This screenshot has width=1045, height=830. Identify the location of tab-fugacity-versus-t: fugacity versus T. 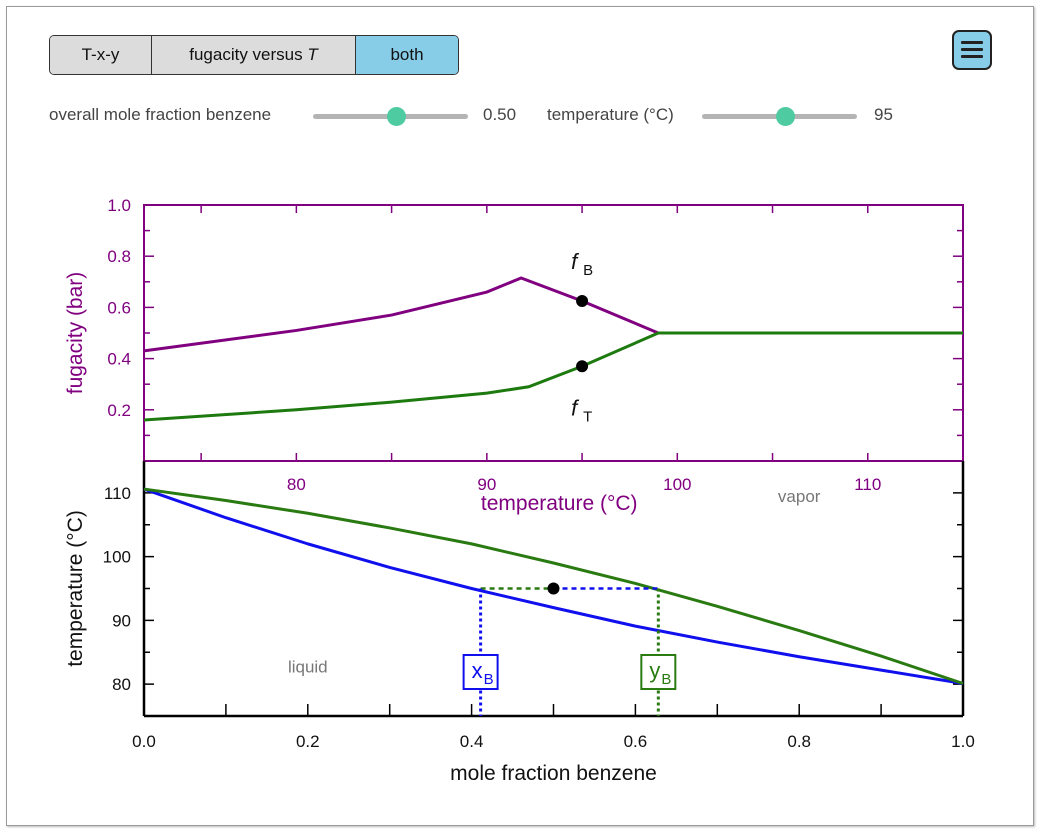
(254, 55).